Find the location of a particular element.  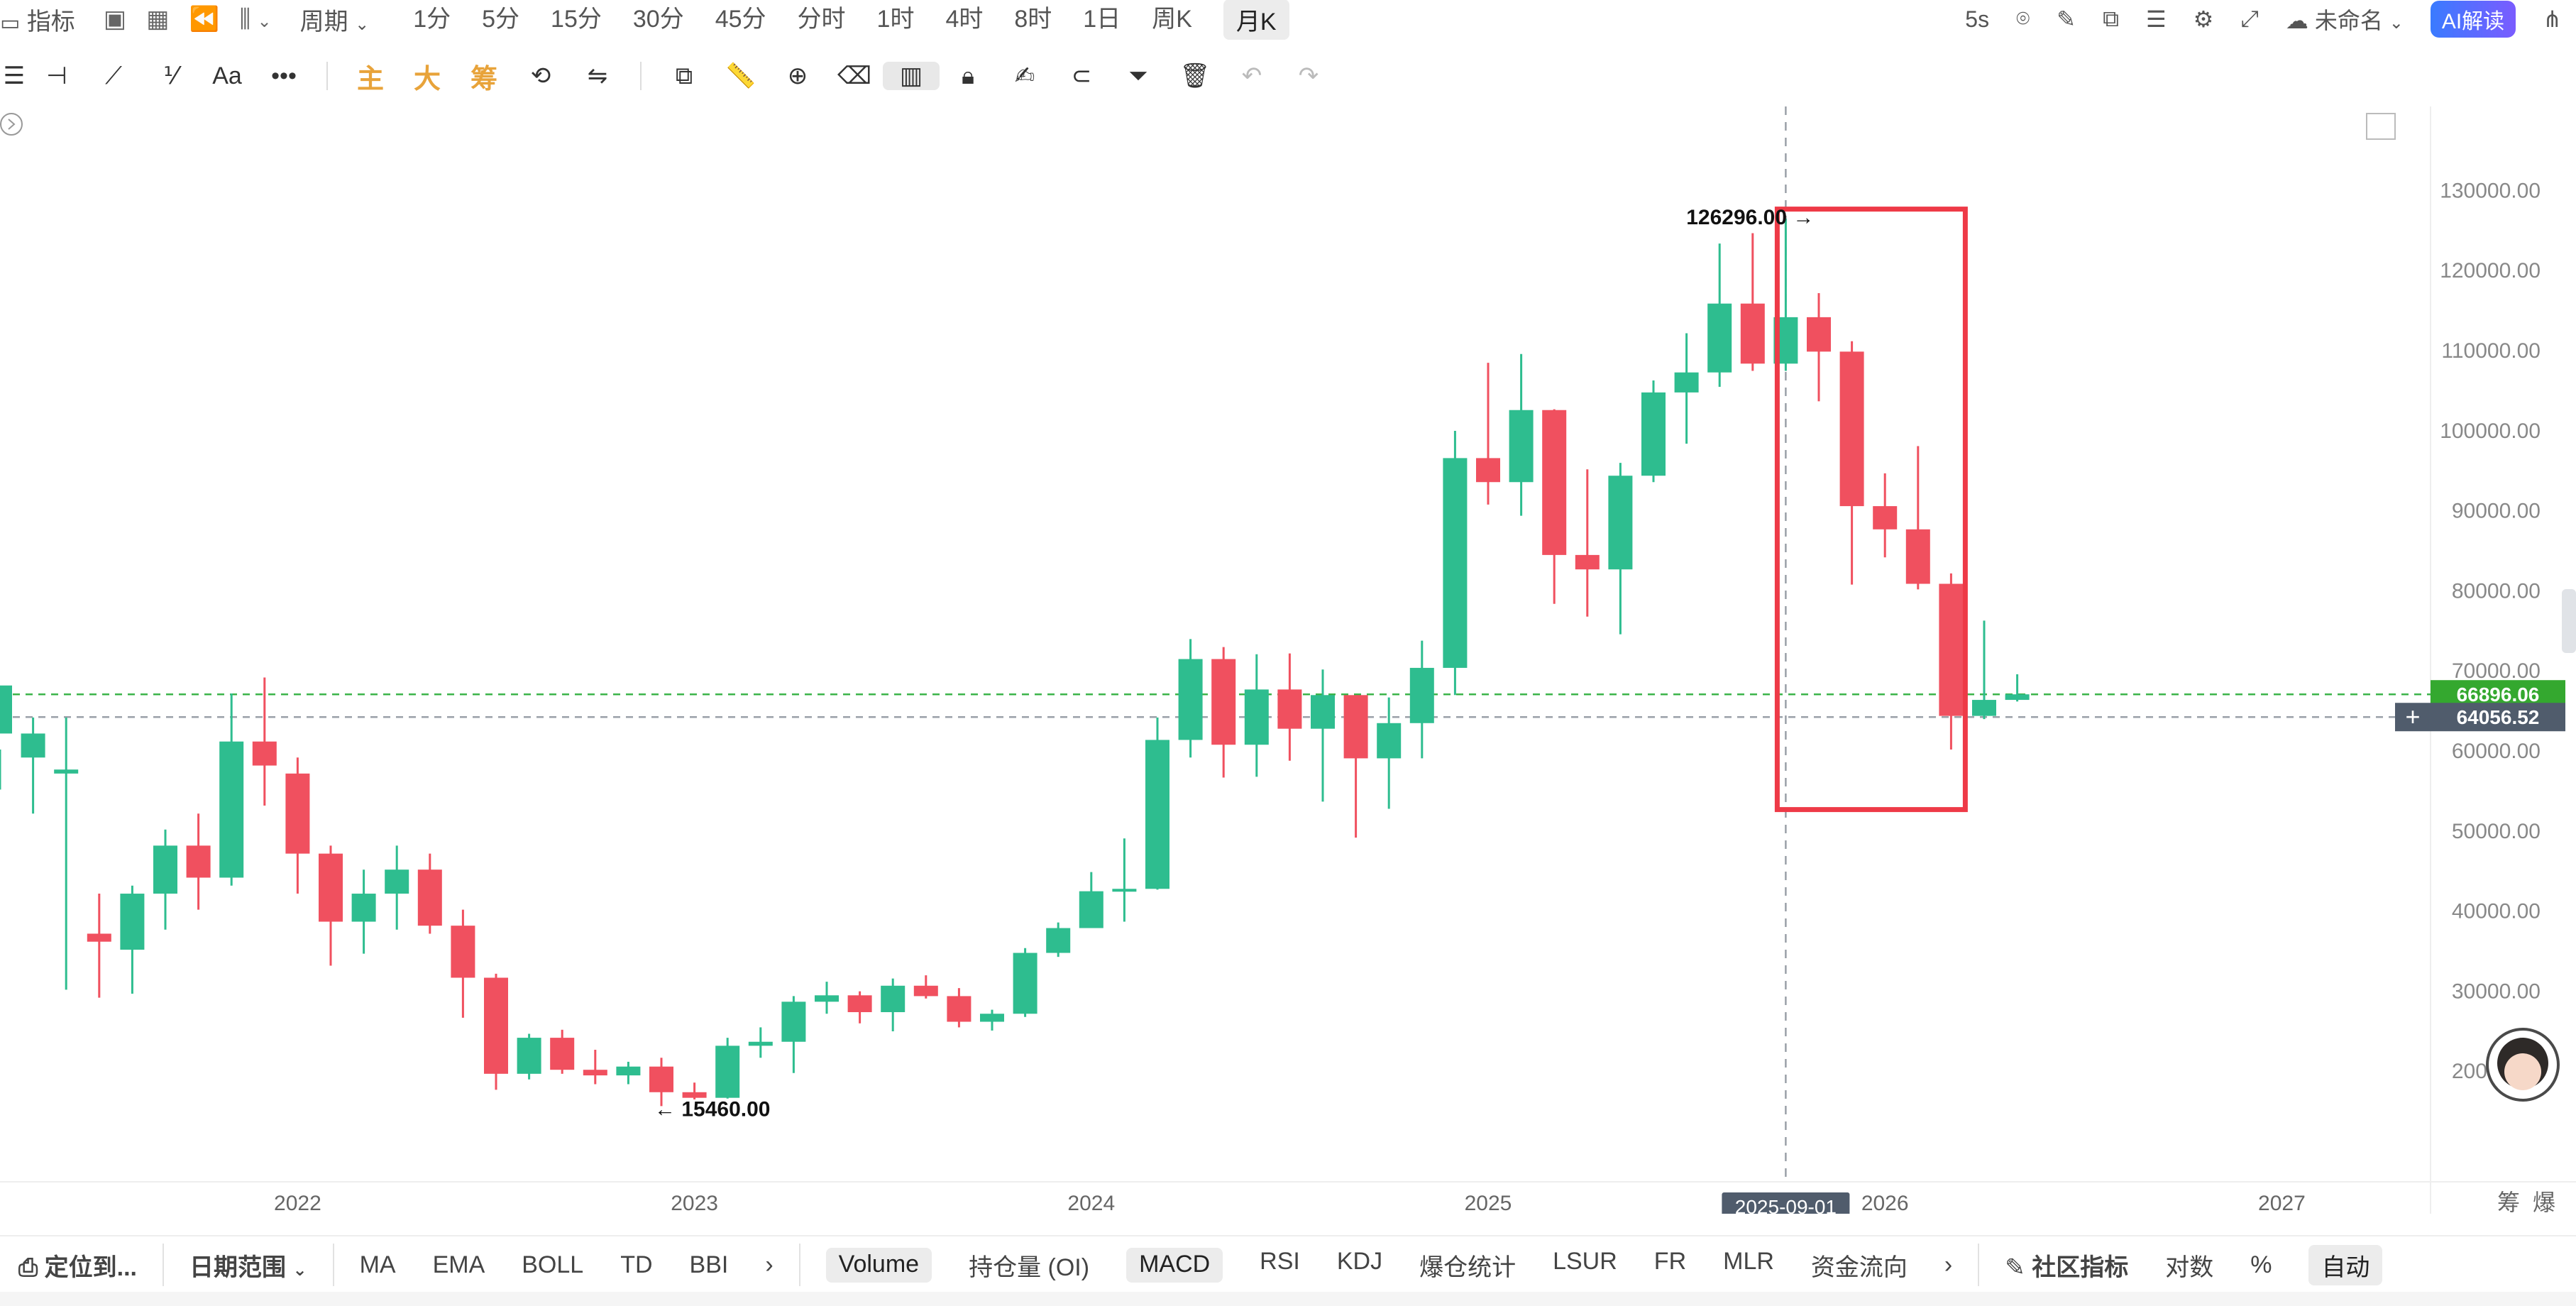

eraser-icon: ⌫ is located at coordinates (854, 75).